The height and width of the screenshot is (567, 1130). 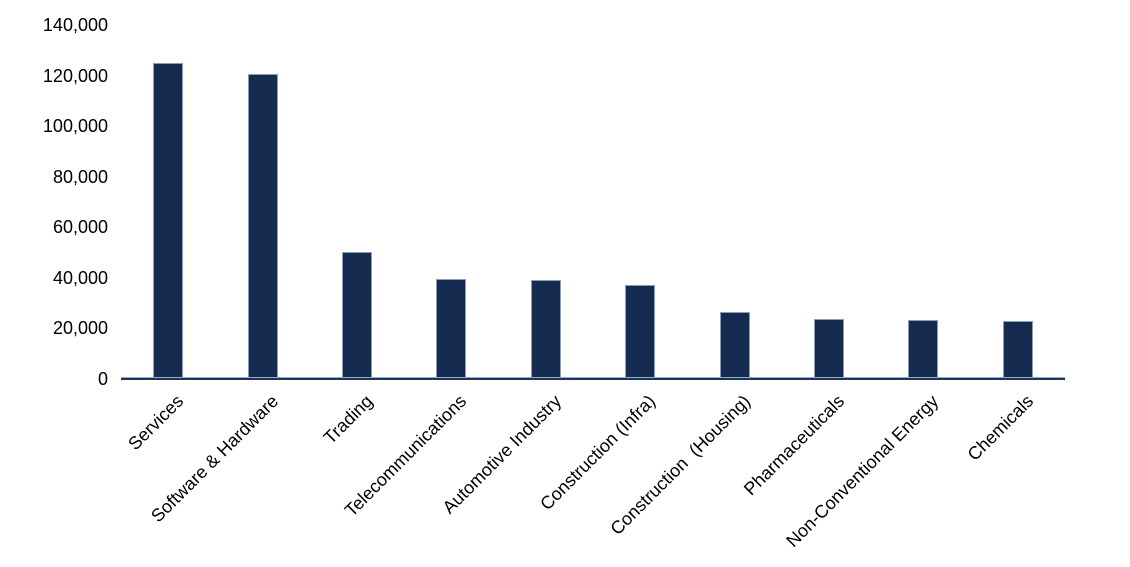 What do you see at coordinates (357, 315) in the screenshot?
I see `bar-trading` at bounding box center [357, 315].